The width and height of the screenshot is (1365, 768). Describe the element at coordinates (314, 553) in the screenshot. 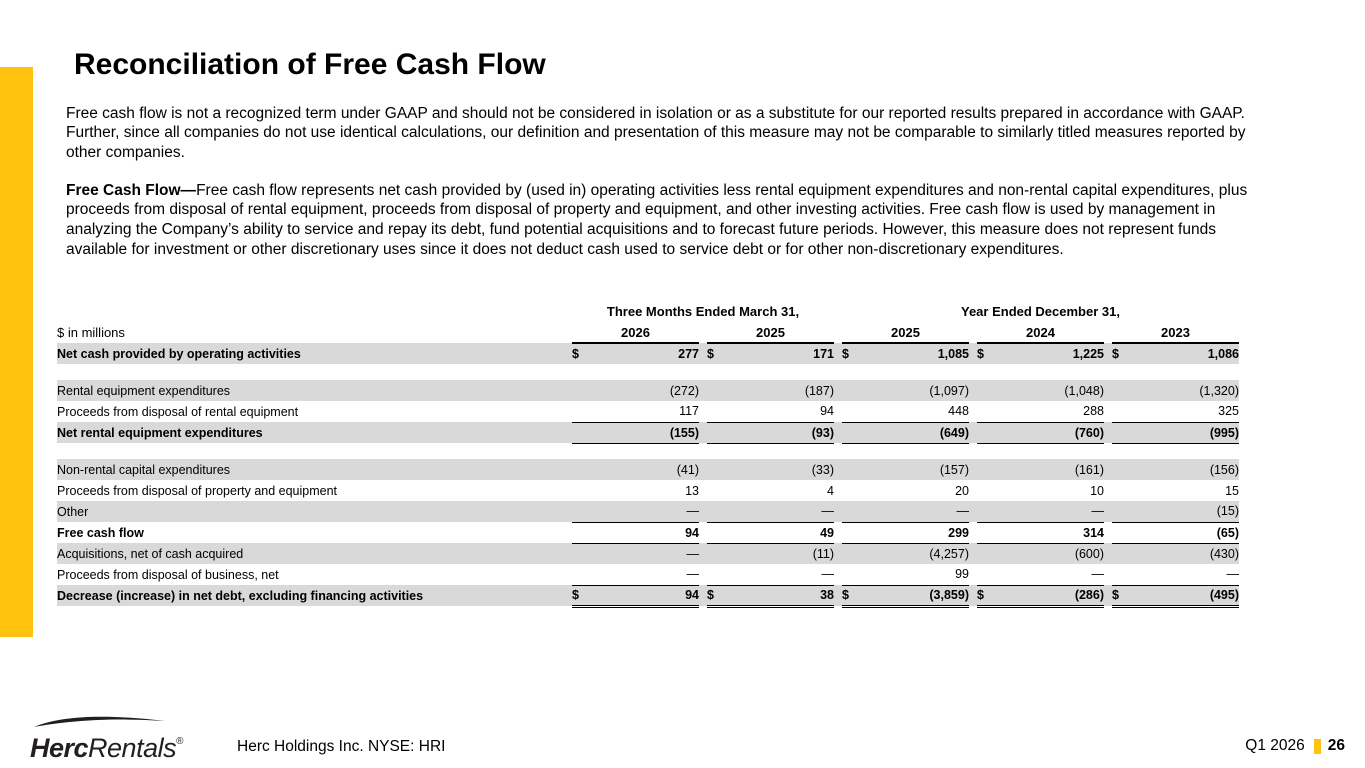

I see `row-label: Acquisitions, net of cash acquired` at that location.